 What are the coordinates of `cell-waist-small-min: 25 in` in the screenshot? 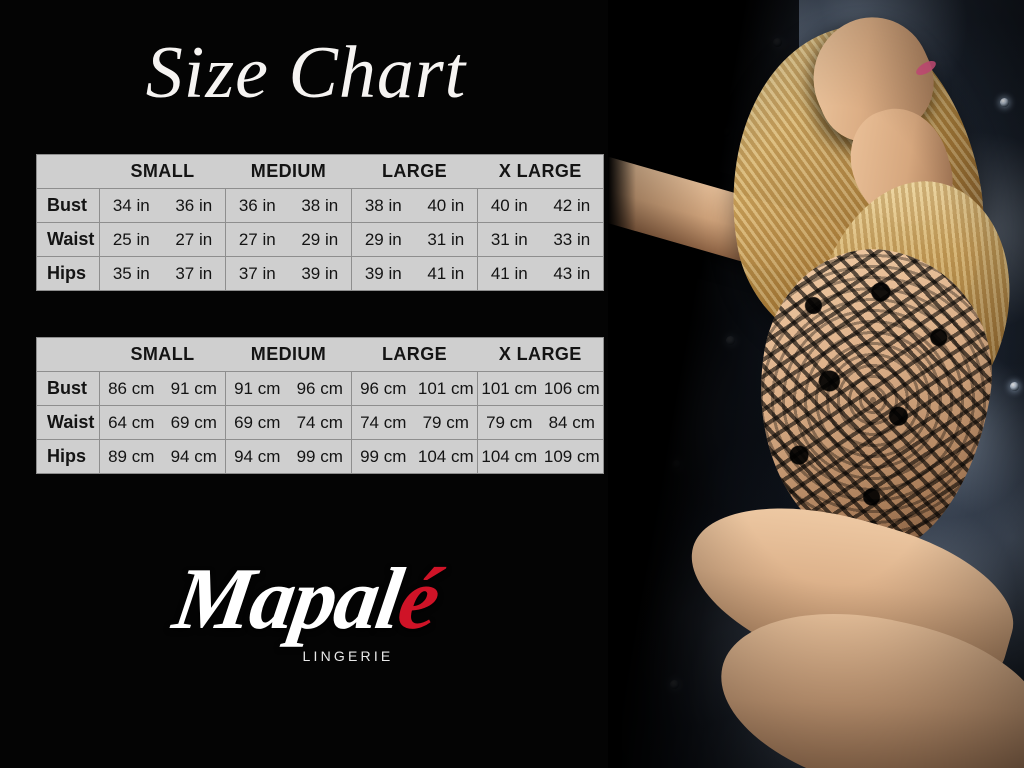 It's located at (131, 239).